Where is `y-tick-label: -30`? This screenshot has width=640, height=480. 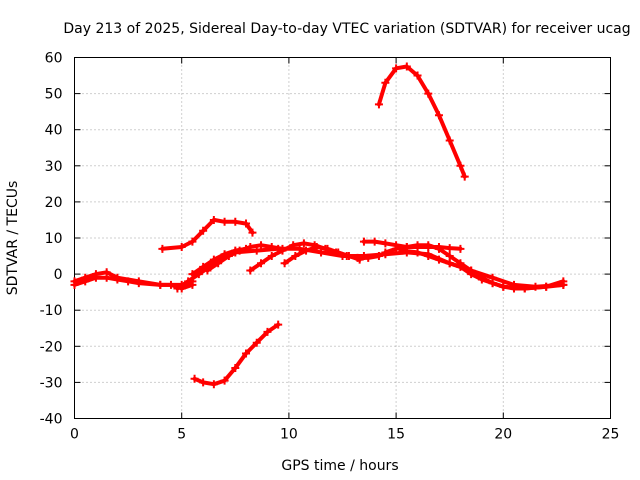
y-tick-label: -30 is located at coordinates (51, 383).